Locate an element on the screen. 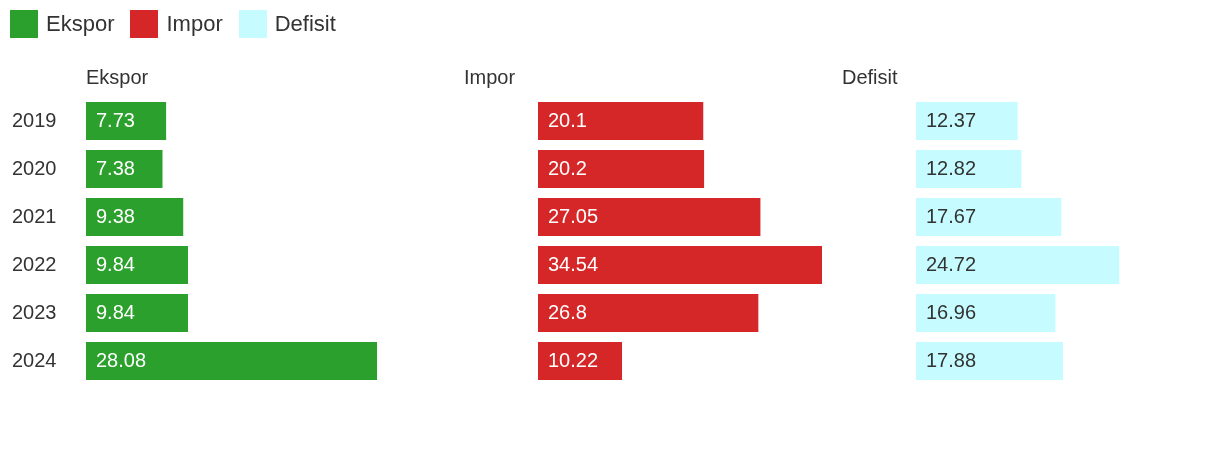 The height and width of the screenshot is (456, 1220). data-label: 17.67 is located at coordinates (951, 215).